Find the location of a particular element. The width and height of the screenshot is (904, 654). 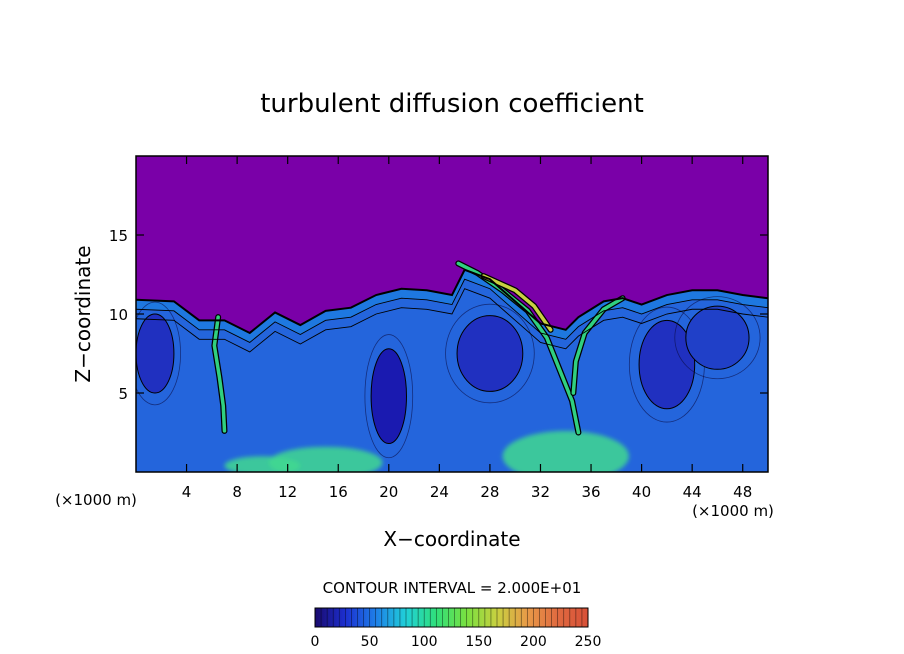

y-tick-label: 15 is located at coordinates (118, 236).